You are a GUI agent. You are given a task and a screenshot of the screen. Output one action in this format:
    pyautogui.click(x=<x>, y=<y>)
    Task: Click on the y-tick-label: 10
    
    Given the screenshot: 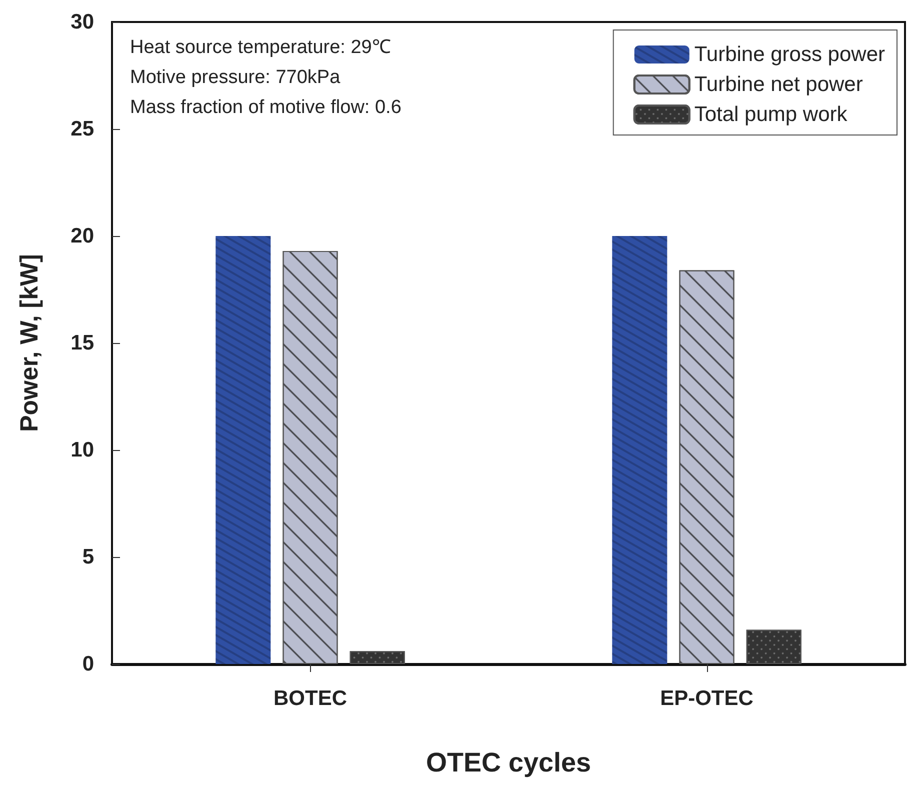 What is the action you would take?
    pyautogui.click(x=82, y=450)
    